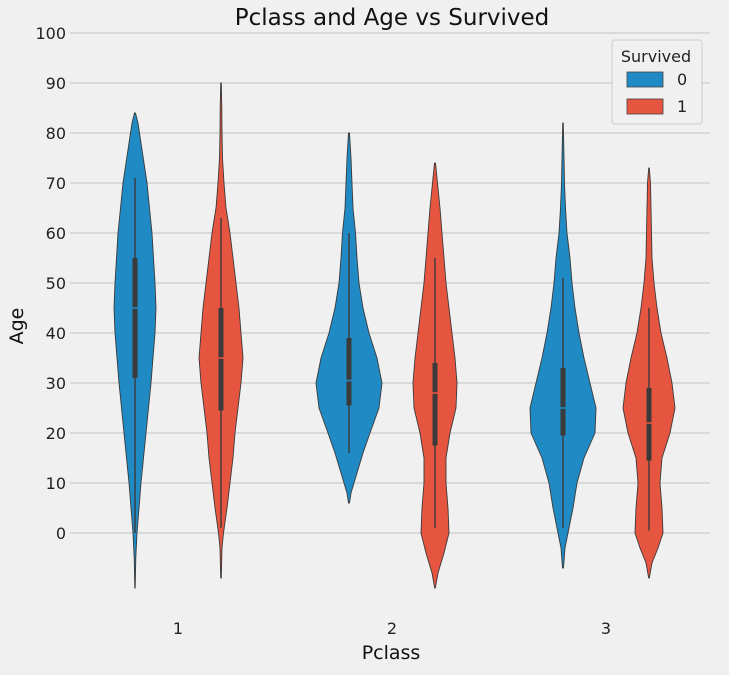 The width and height of the screenshot is (729, 675). What do you see at coordinates (606, 628) in the screenshot?
I see `x-tick-label: 3` at bounding box center [606, 628].